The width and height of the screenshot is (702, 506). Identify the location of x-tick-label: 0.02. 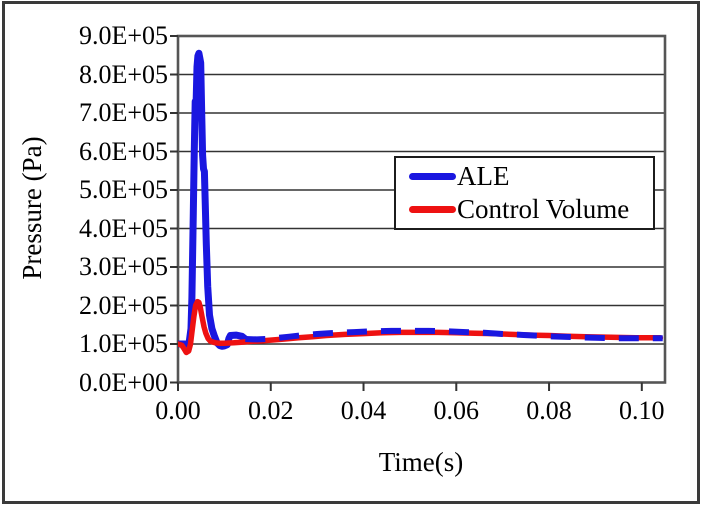
(271, 410).